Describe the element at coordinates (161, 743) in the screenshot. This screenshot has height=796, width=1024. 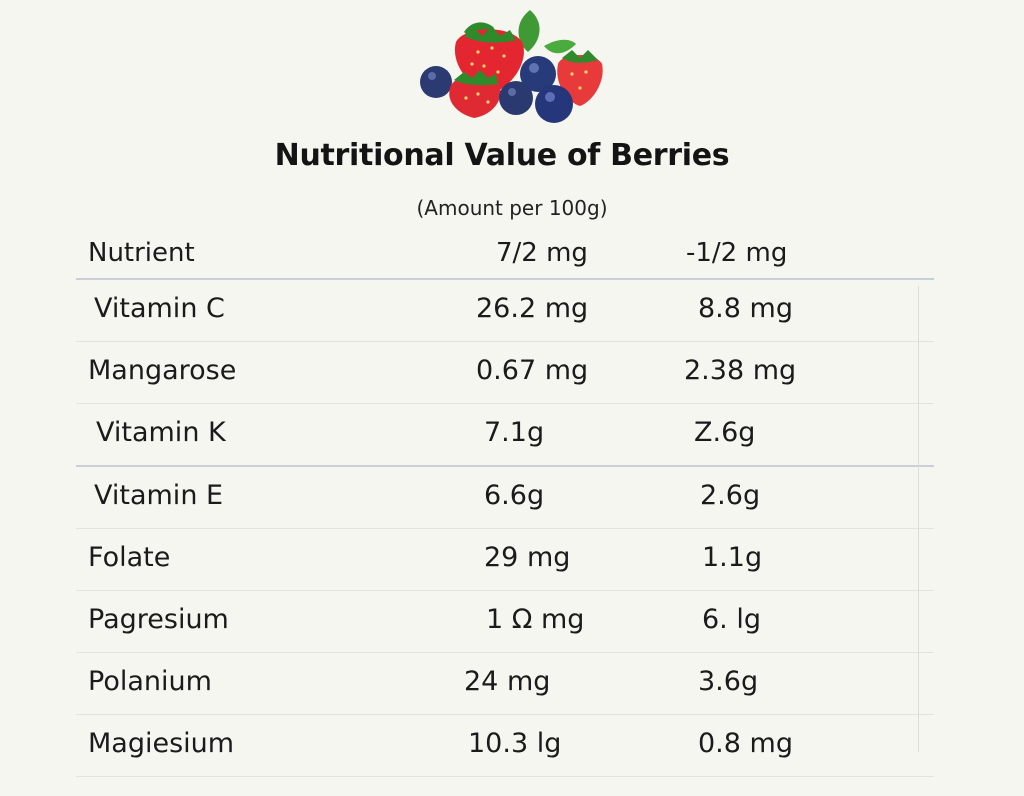
I see `nutrient-name: Magiesium` at that location.